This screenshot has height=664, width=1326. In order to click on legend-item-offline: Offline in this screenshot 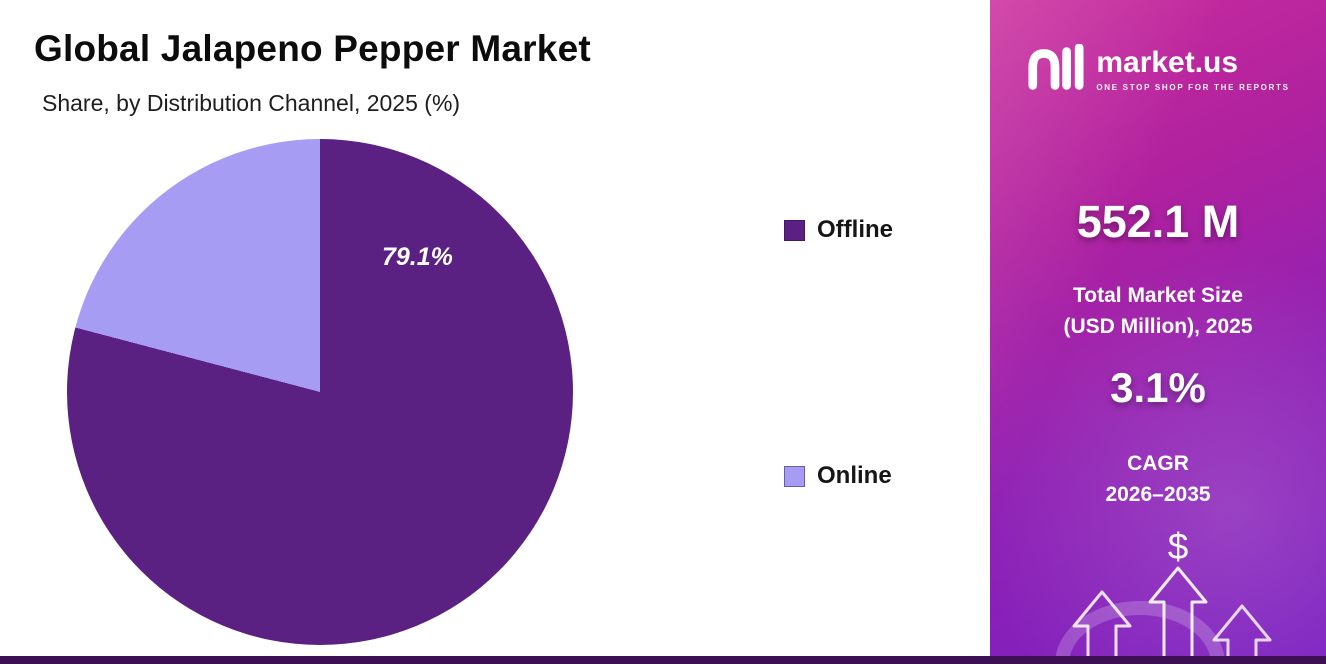, I will do `click(838, 230)`.